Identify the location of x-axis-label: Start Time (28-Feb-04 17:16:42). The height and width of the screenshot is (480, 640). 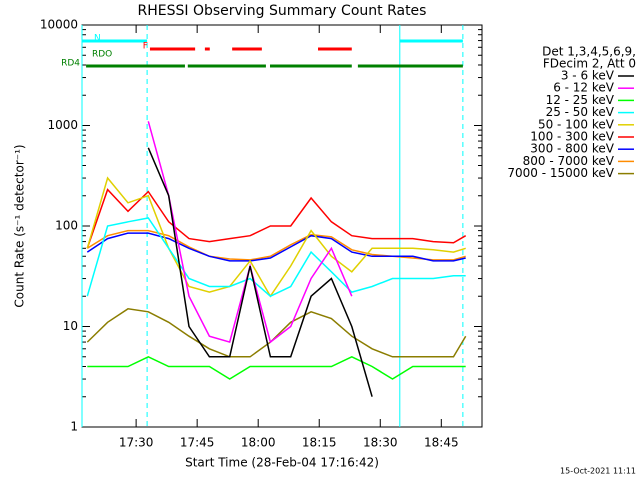
(282, 463).